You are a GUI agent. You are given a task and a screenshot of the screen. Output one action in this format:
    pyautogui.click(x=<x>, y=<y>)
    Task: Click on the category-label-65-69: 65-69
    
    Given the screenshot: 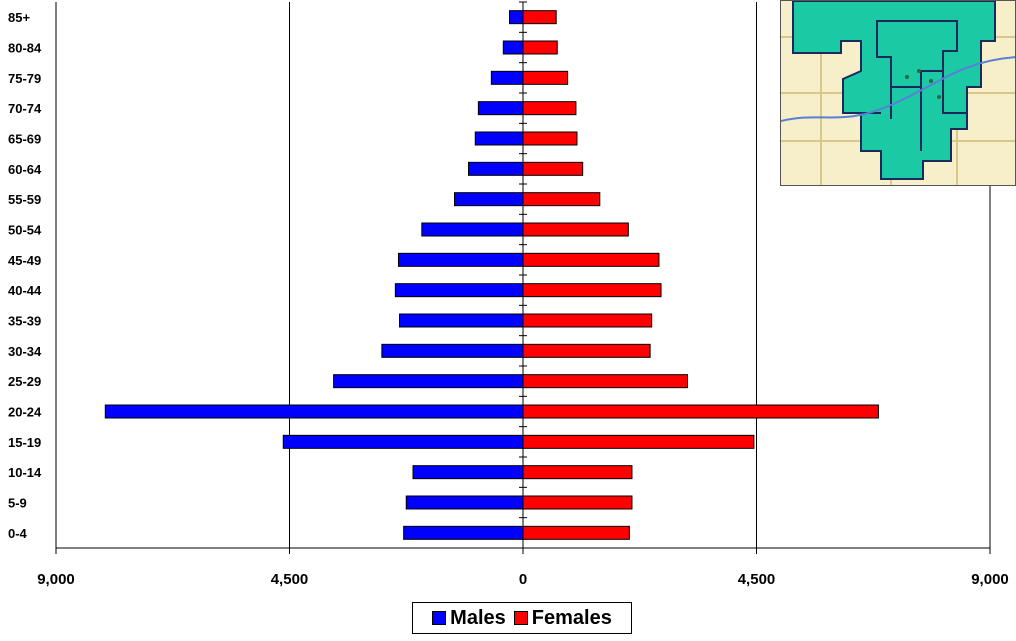 What is the action you would take?
    pyautogui.click(x=24, y=139)
    